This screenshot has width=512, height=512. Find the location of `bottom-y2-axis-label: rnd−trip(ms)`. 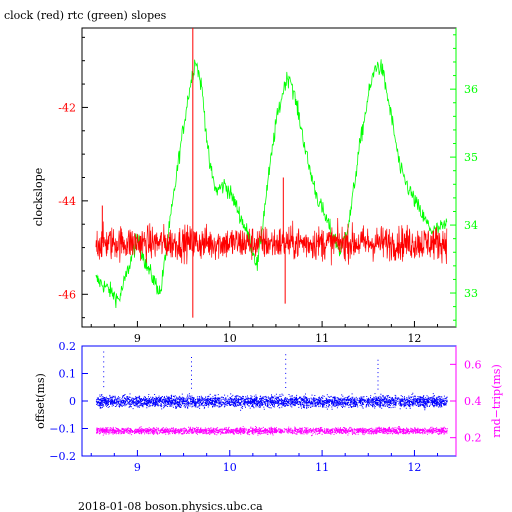

bottom-y2-axis-label: rnd−trip(ms) is located at coordinates (496, 401).